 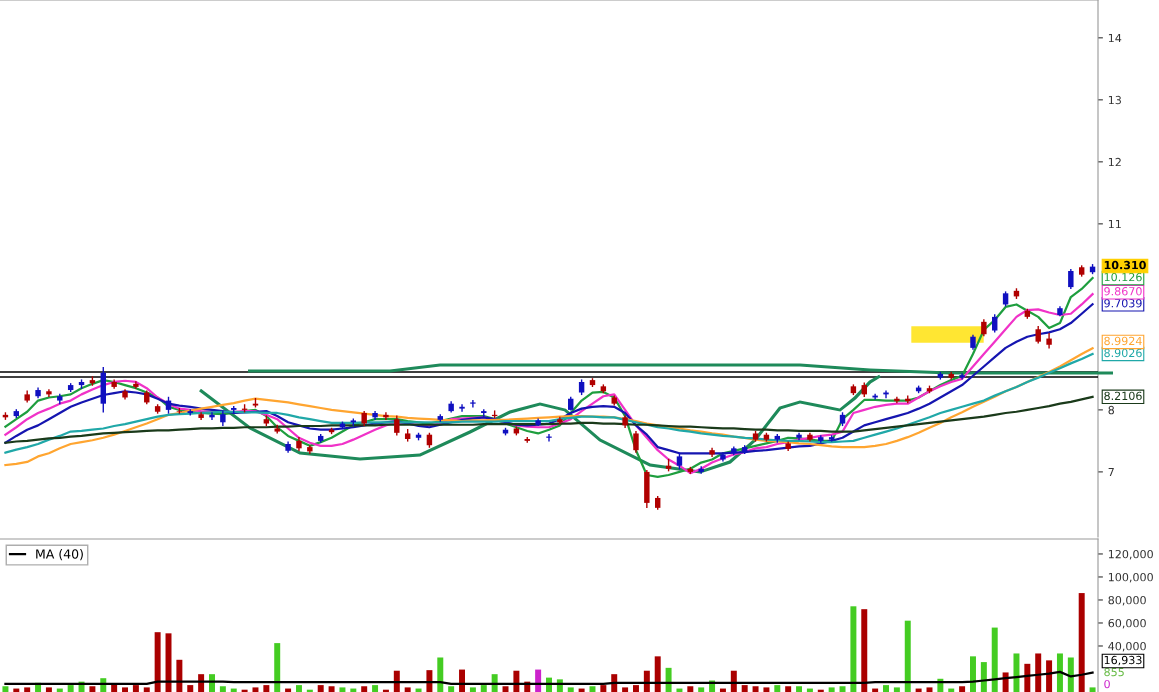 I want to click on y-tick-label: 12, so click(x=1114, y=162).